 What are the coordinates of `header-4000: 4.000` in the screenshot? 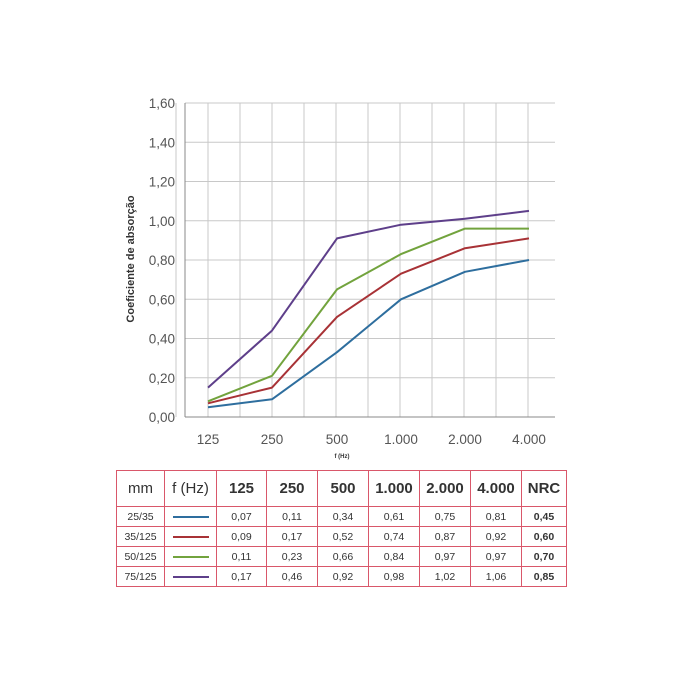 It's located at (496, 488).